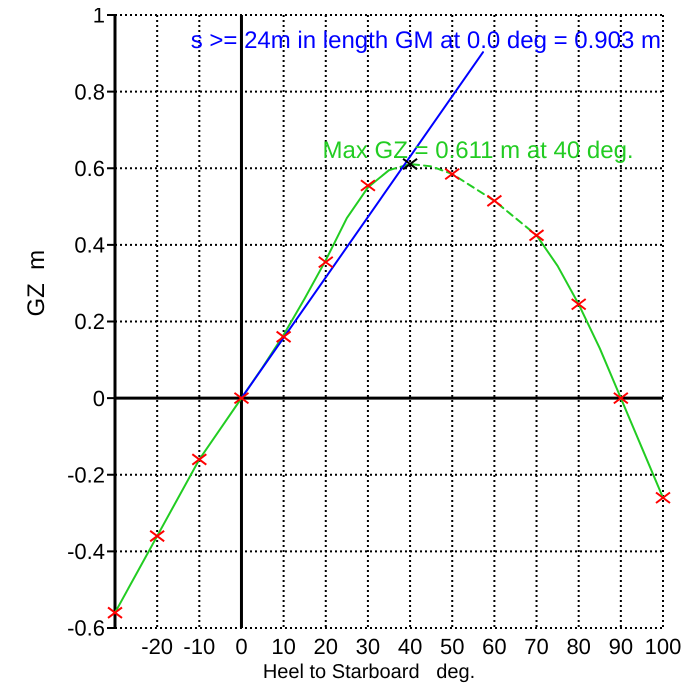 The height and width of the screenshot is (690, 694). I want to click on x-tick-label: 60, so click(494, 646).